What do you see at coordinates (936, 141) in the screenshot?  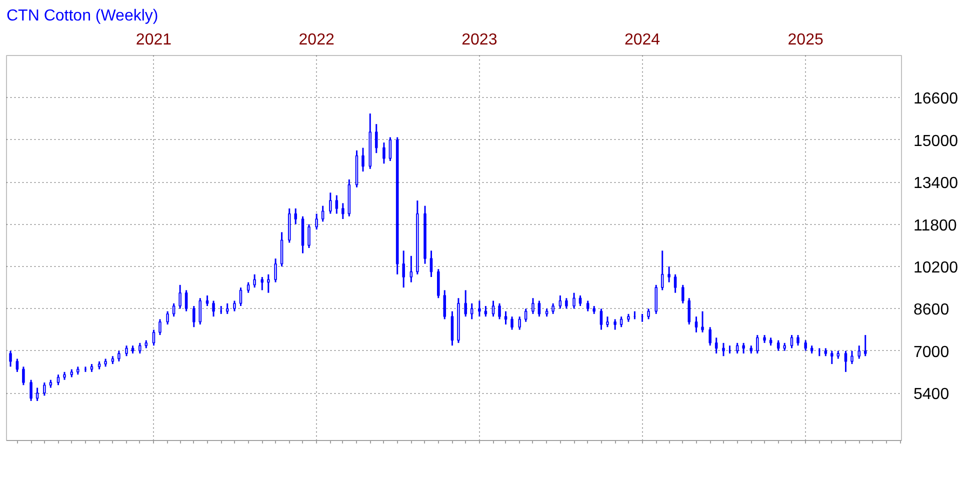 I see `y-tick-label: 15000` at bounding box center [936, 141].